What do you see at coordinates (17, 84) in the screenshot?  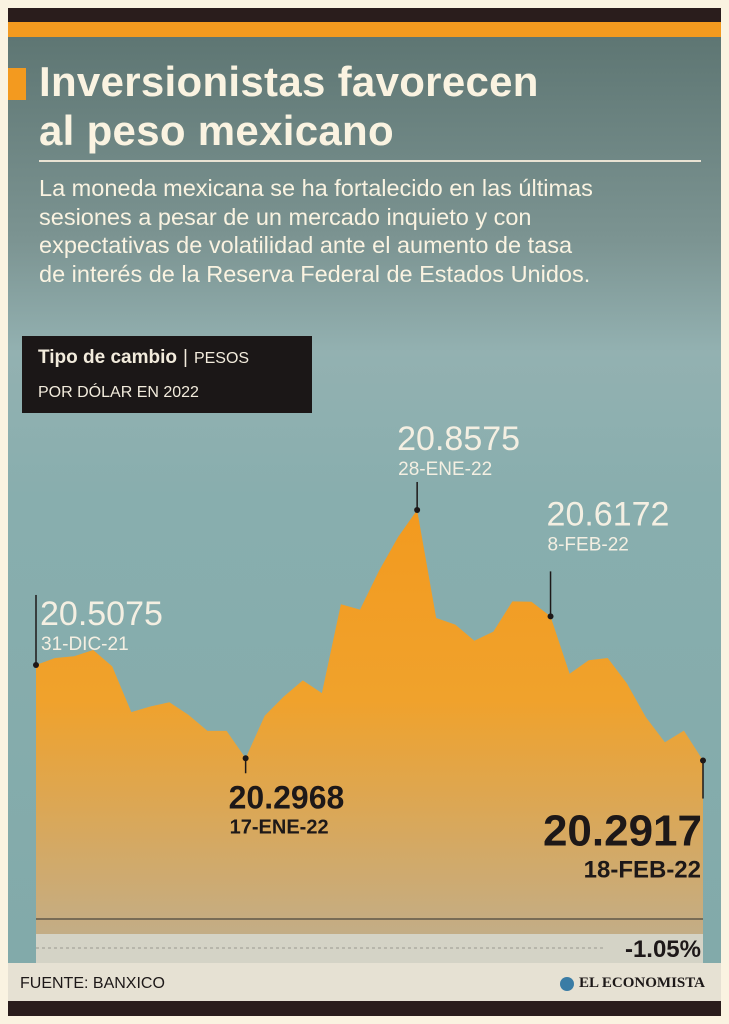 I see `title-accent-mark` at bounding box center [17, 84].